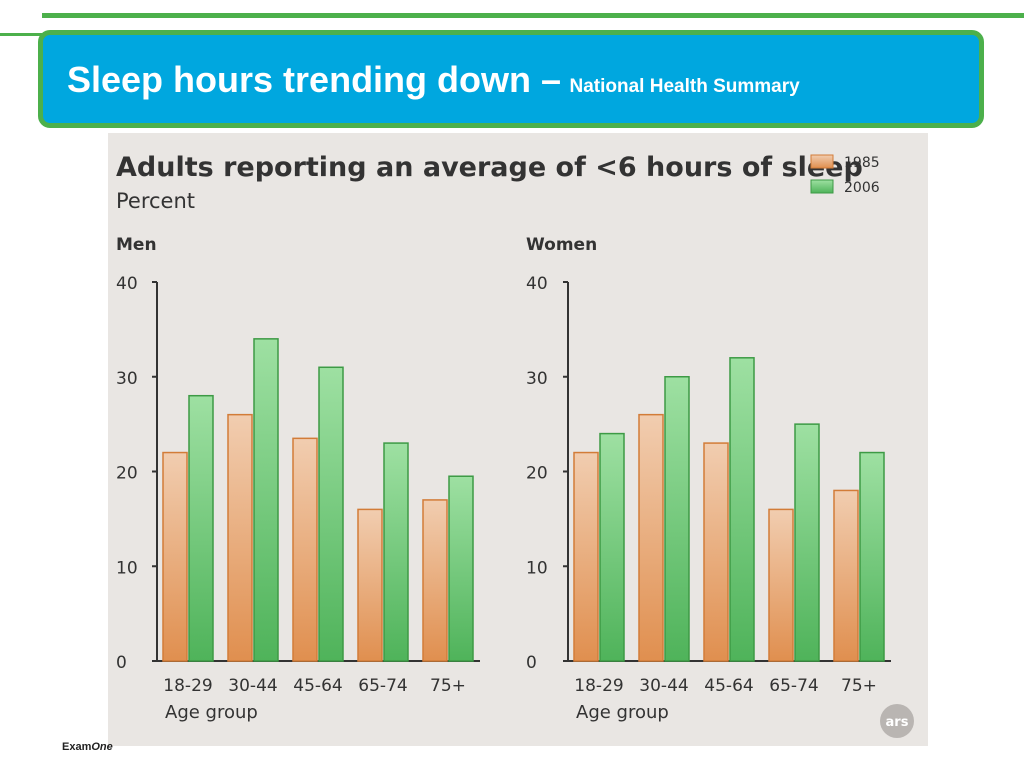 The height and width of the screenshot is (768, 1024). Describe the element at coordinates (561, 245) in the screenshot. I see `panel-title: Women` at that location.